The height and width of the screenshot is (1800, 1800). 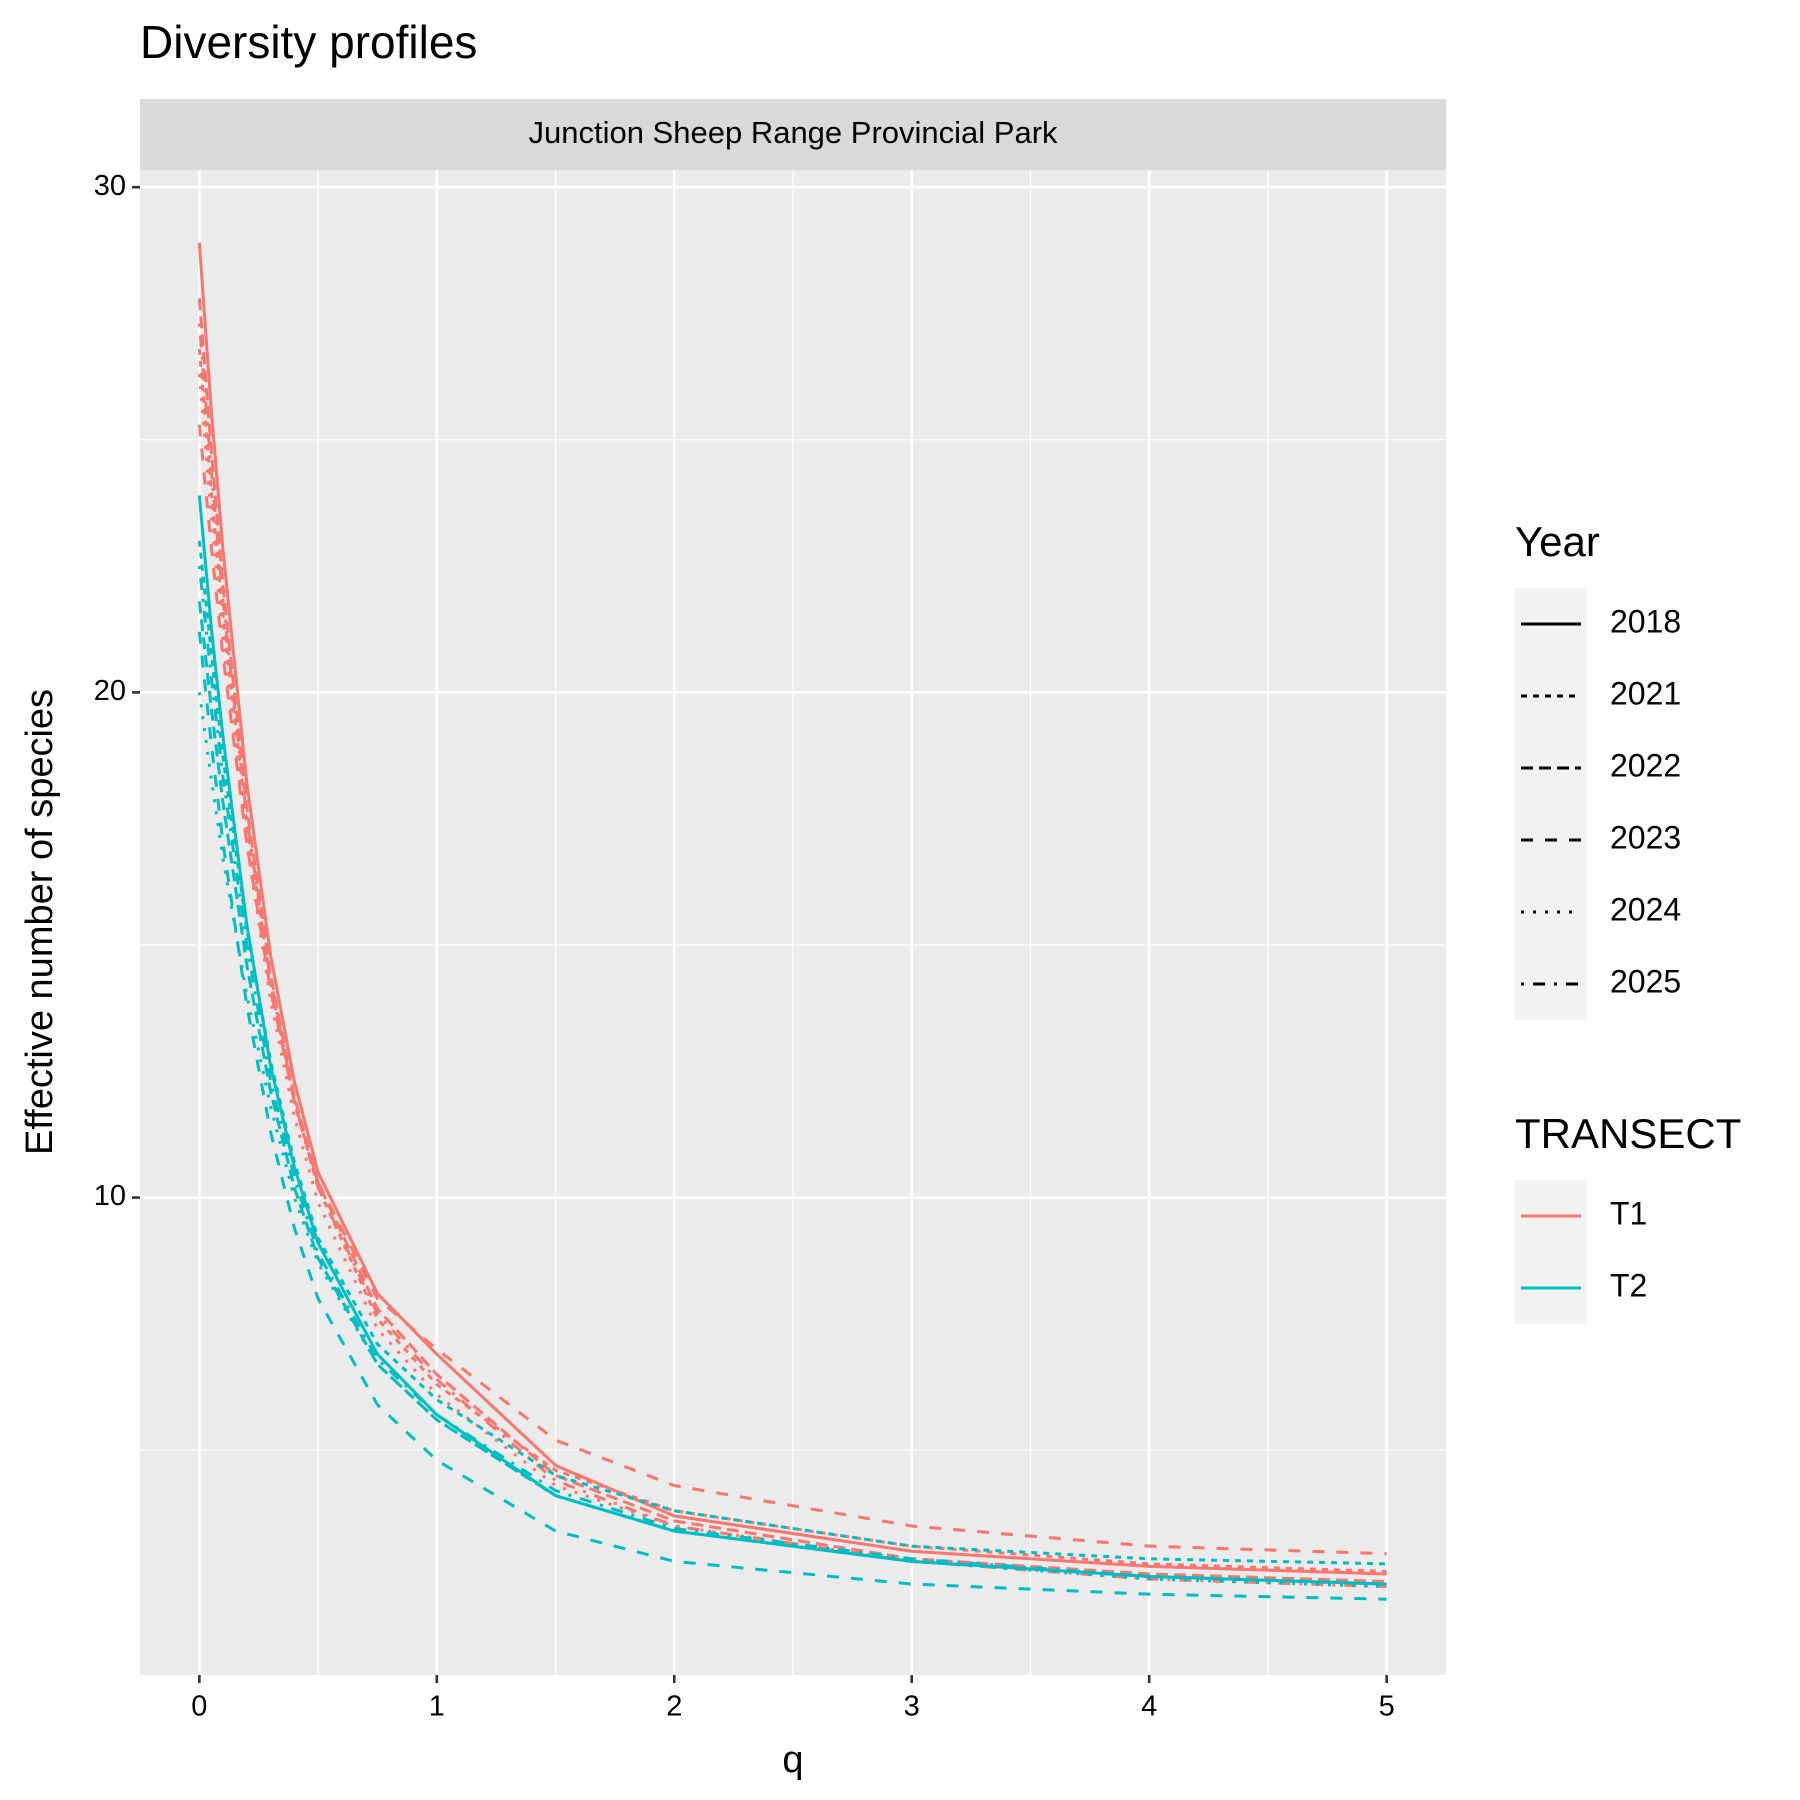 I want to click on x-tick-label: 5, so click(x=1387, y=1707).